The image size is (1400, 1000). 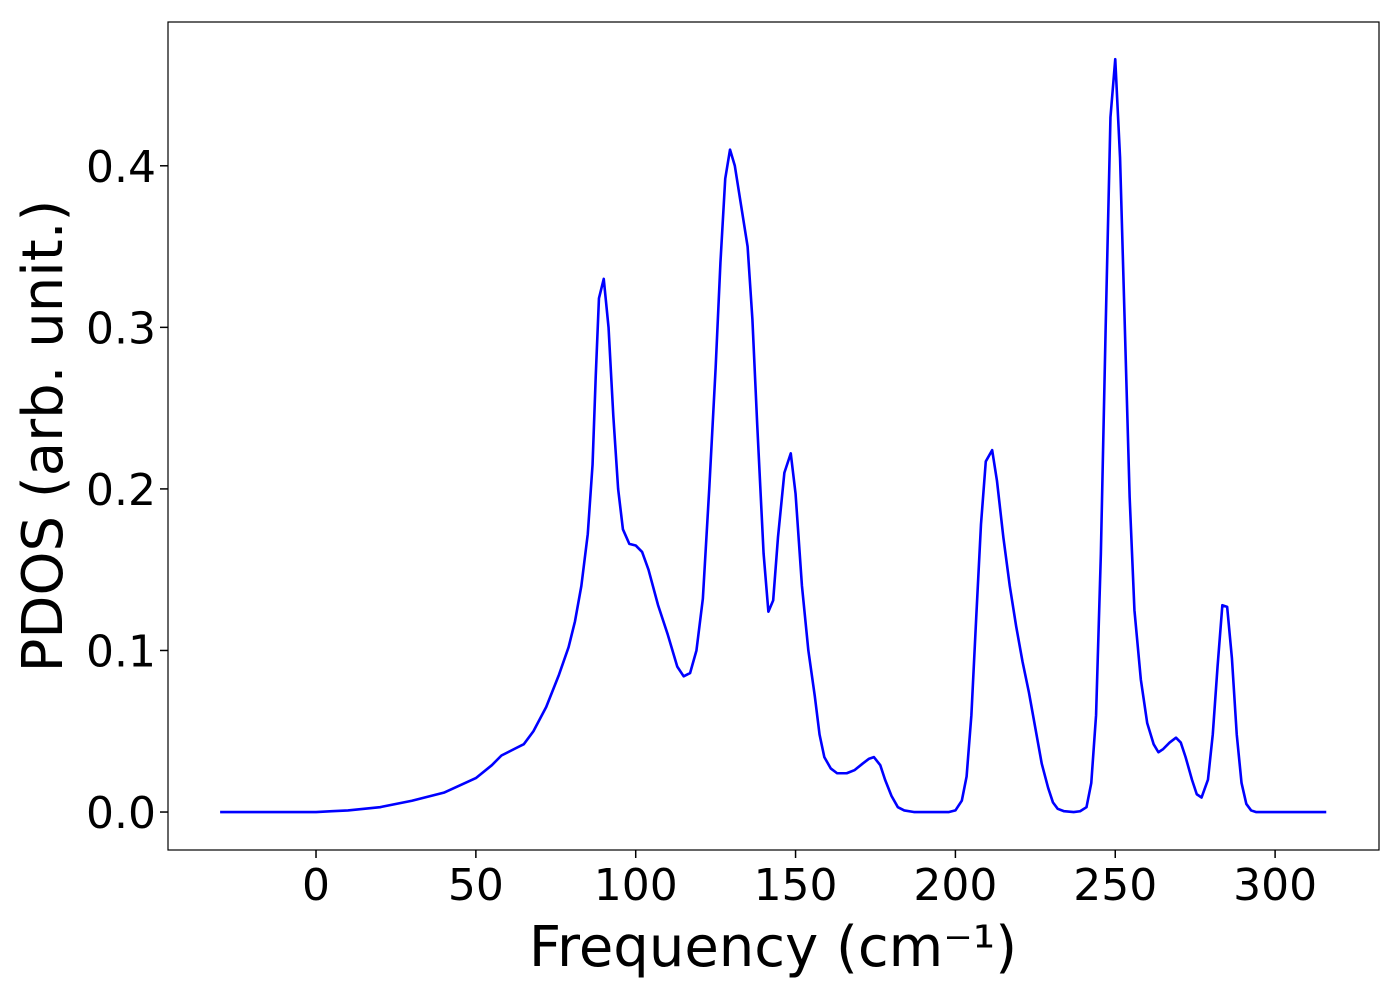 I want to click on x-tick-label: 200, so click(x=955, y=885).